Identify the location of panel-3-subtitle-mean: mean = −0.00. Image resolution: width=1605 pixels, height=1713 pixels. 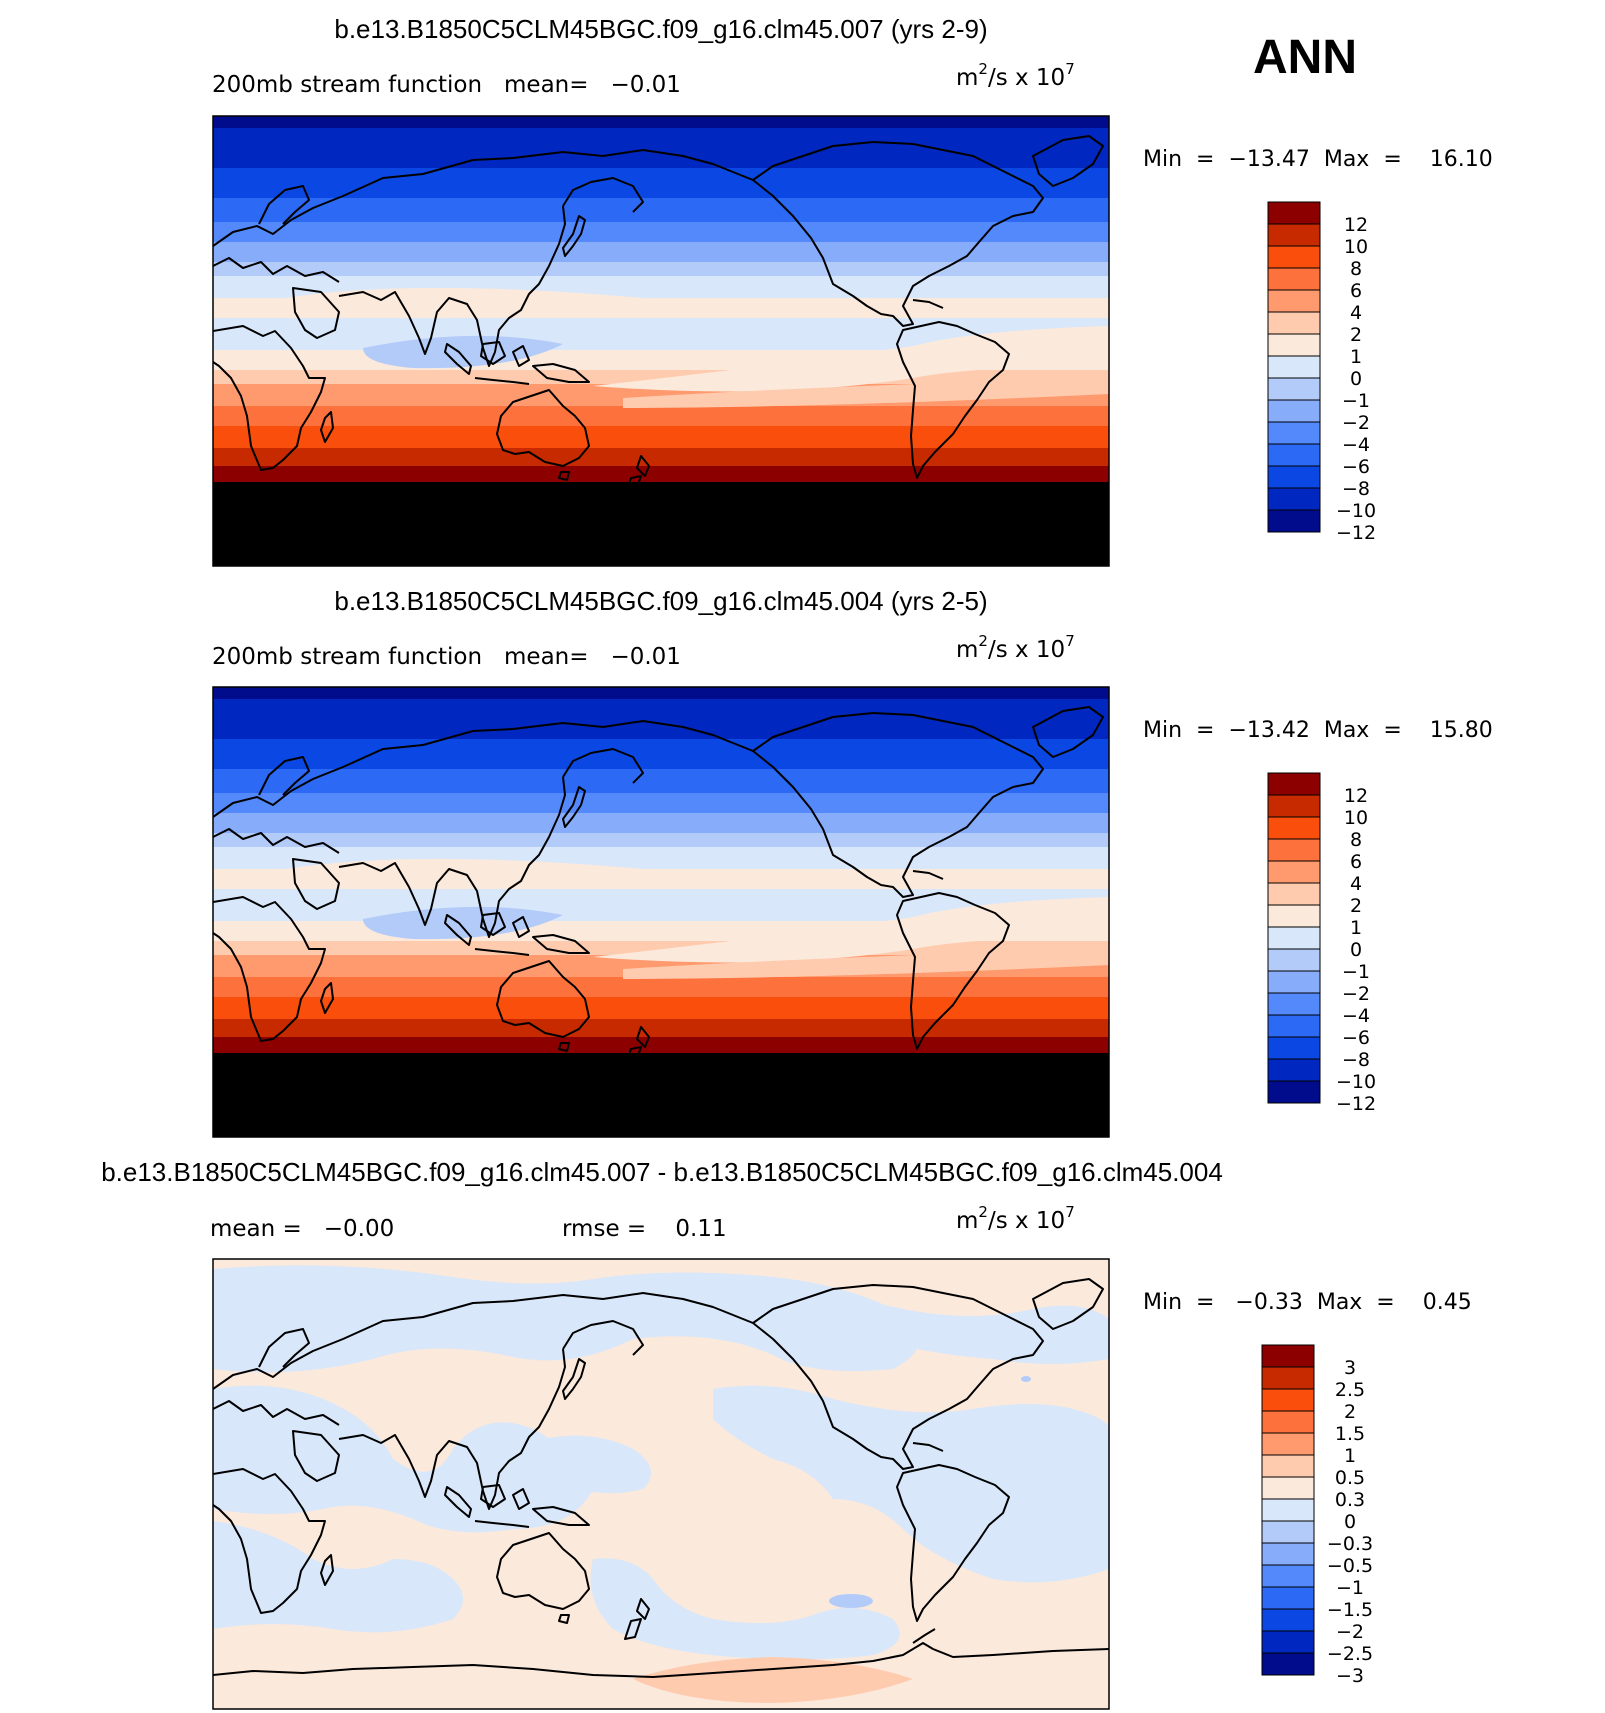
(302, 1229).